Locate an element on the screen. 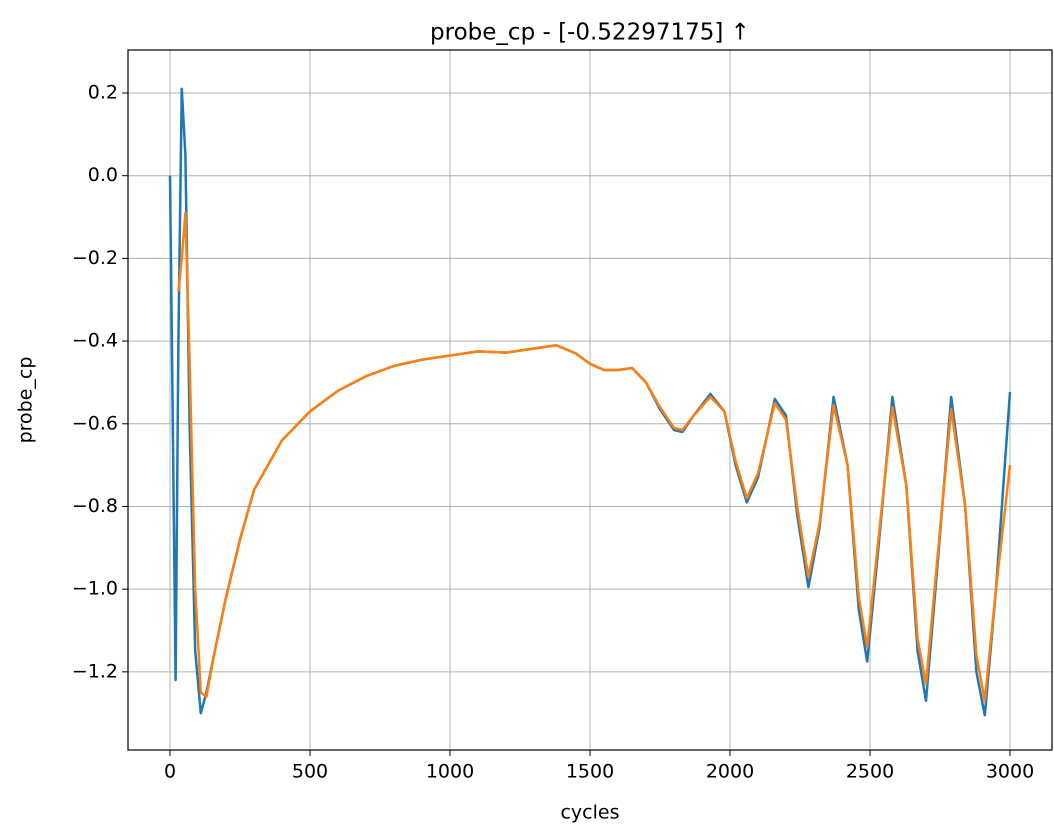 This screenshot has width=1054, height=831. y-tick-label: −1.2 is located at coordinates (95, 671).